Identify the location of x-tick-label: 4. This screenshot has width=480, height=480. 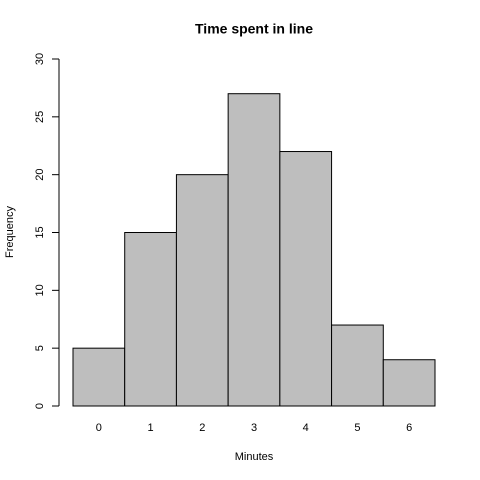
(306, 428).